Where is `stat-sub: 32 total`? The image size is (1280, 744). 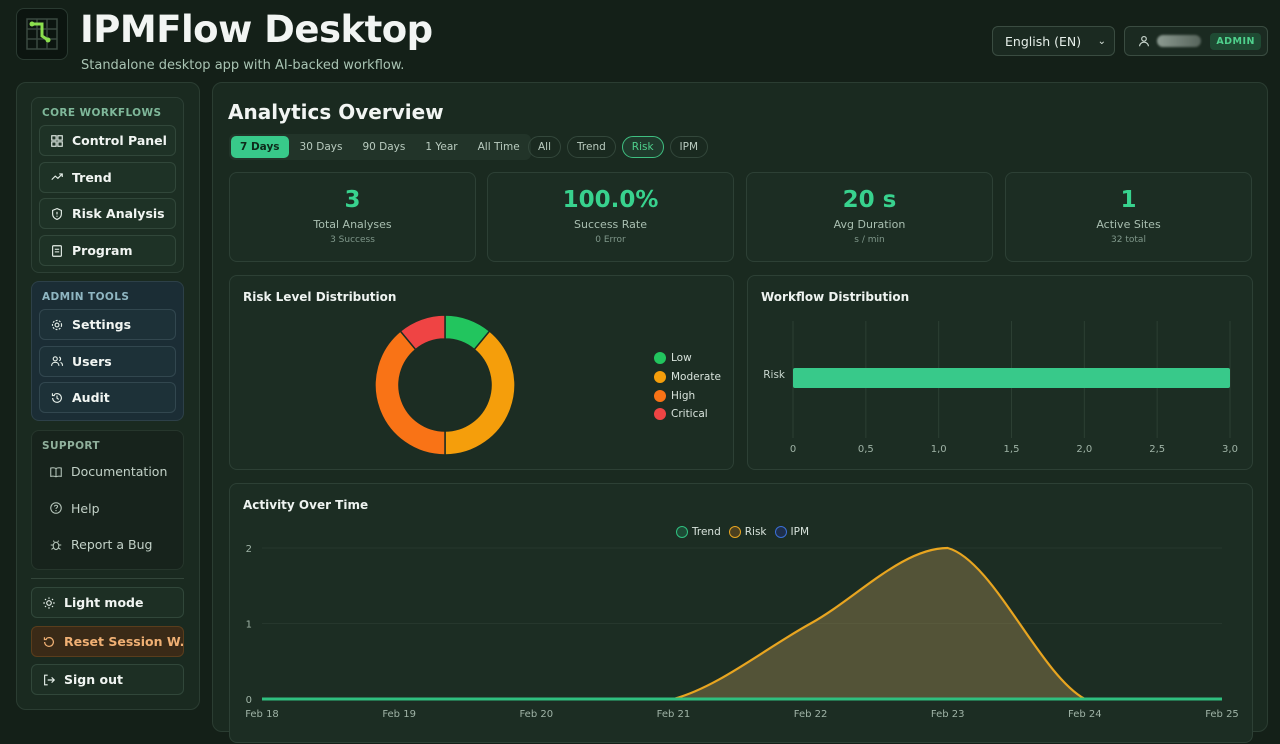 stat-sub: 32 total is located at coordinates (1128, 240).